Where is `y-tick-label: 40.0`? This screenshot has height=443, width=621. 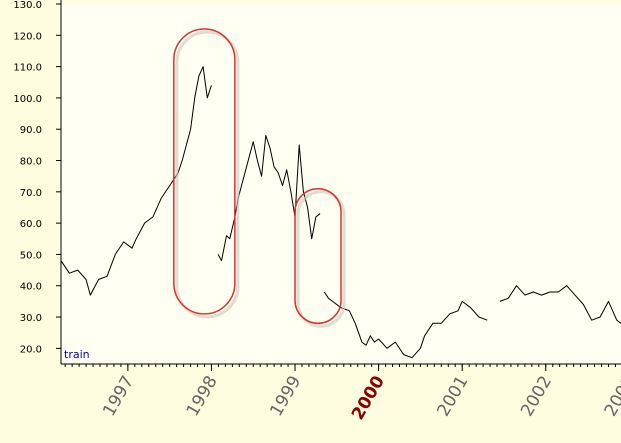
y-tick-label: 40.0 is located at coordinates (31, 287).